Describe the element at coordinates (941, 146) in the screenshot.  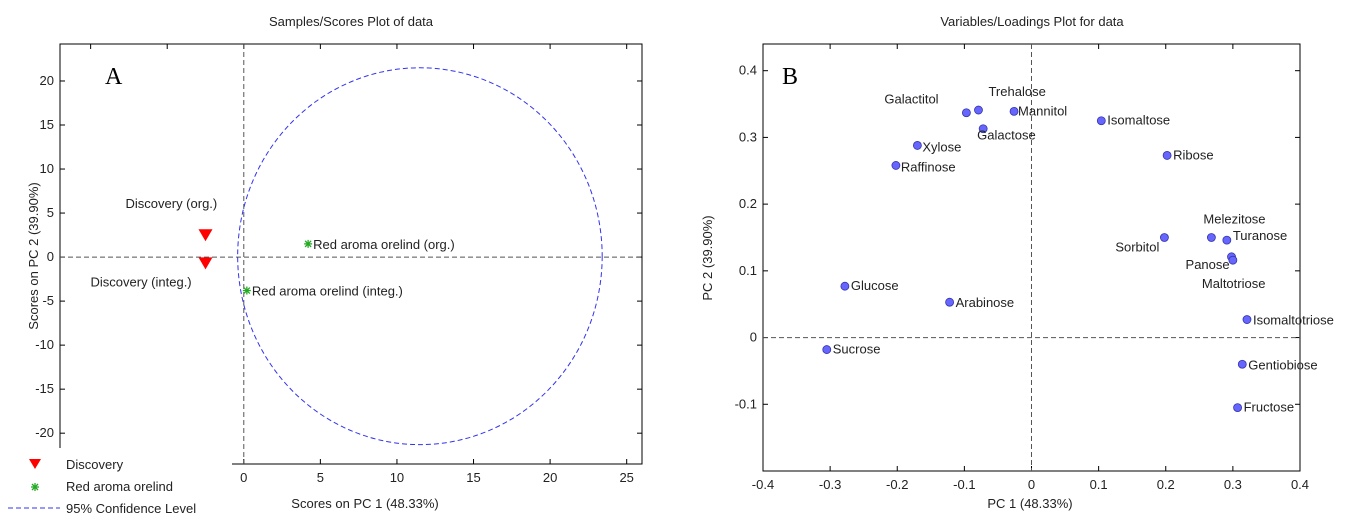
I see `point-label: Xylose` at that location.